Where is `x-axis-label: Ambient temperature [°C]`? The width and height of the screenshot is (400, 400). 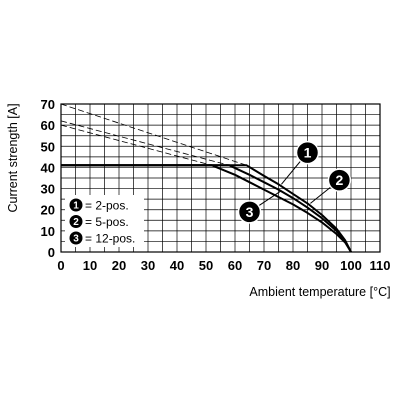 x-axis-label: Ambient temperature [°C] is located at coordinates (319, 292).